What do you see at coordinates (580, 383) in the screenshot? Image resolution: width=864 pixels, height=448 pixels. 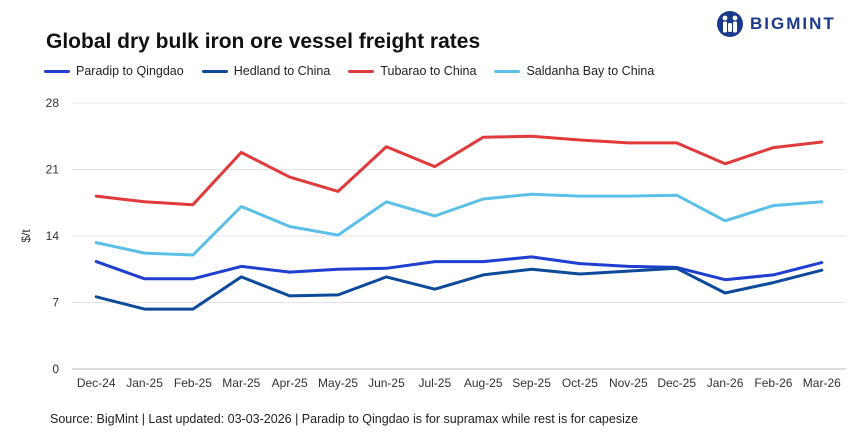 I see `x-tick-label: Oct-25` at bounding box center [580, 383].